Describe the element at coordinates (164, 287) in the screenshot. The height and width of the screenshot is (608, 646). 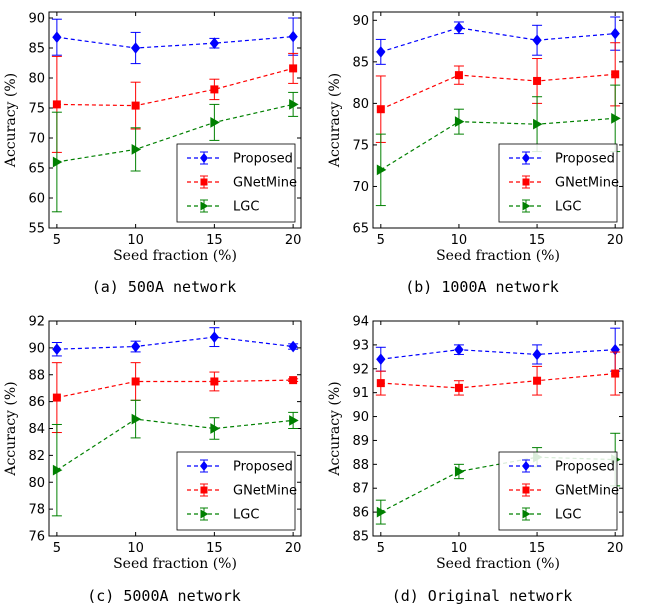
I see `panel-caption: (a) 500A network` at that location.